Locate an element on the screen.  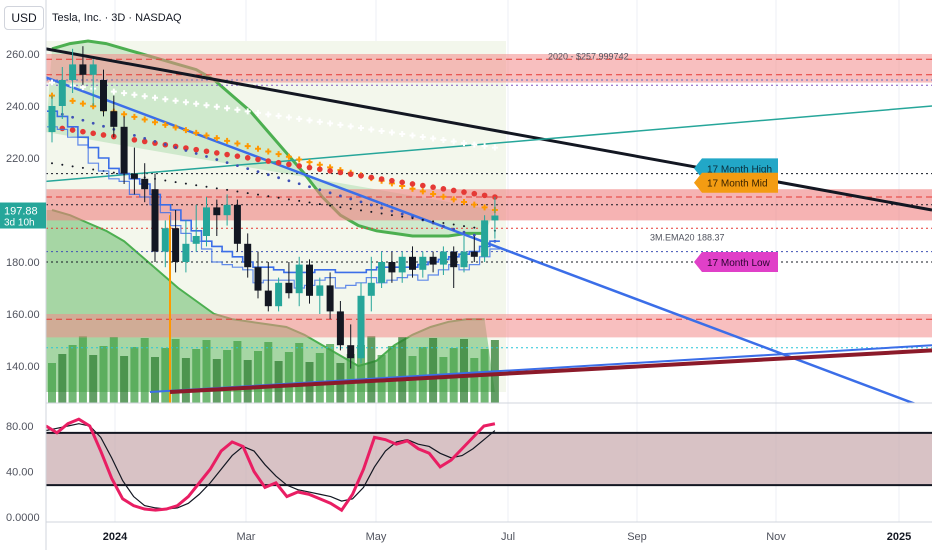
current-price-tag is located at coordinates (23, 215).